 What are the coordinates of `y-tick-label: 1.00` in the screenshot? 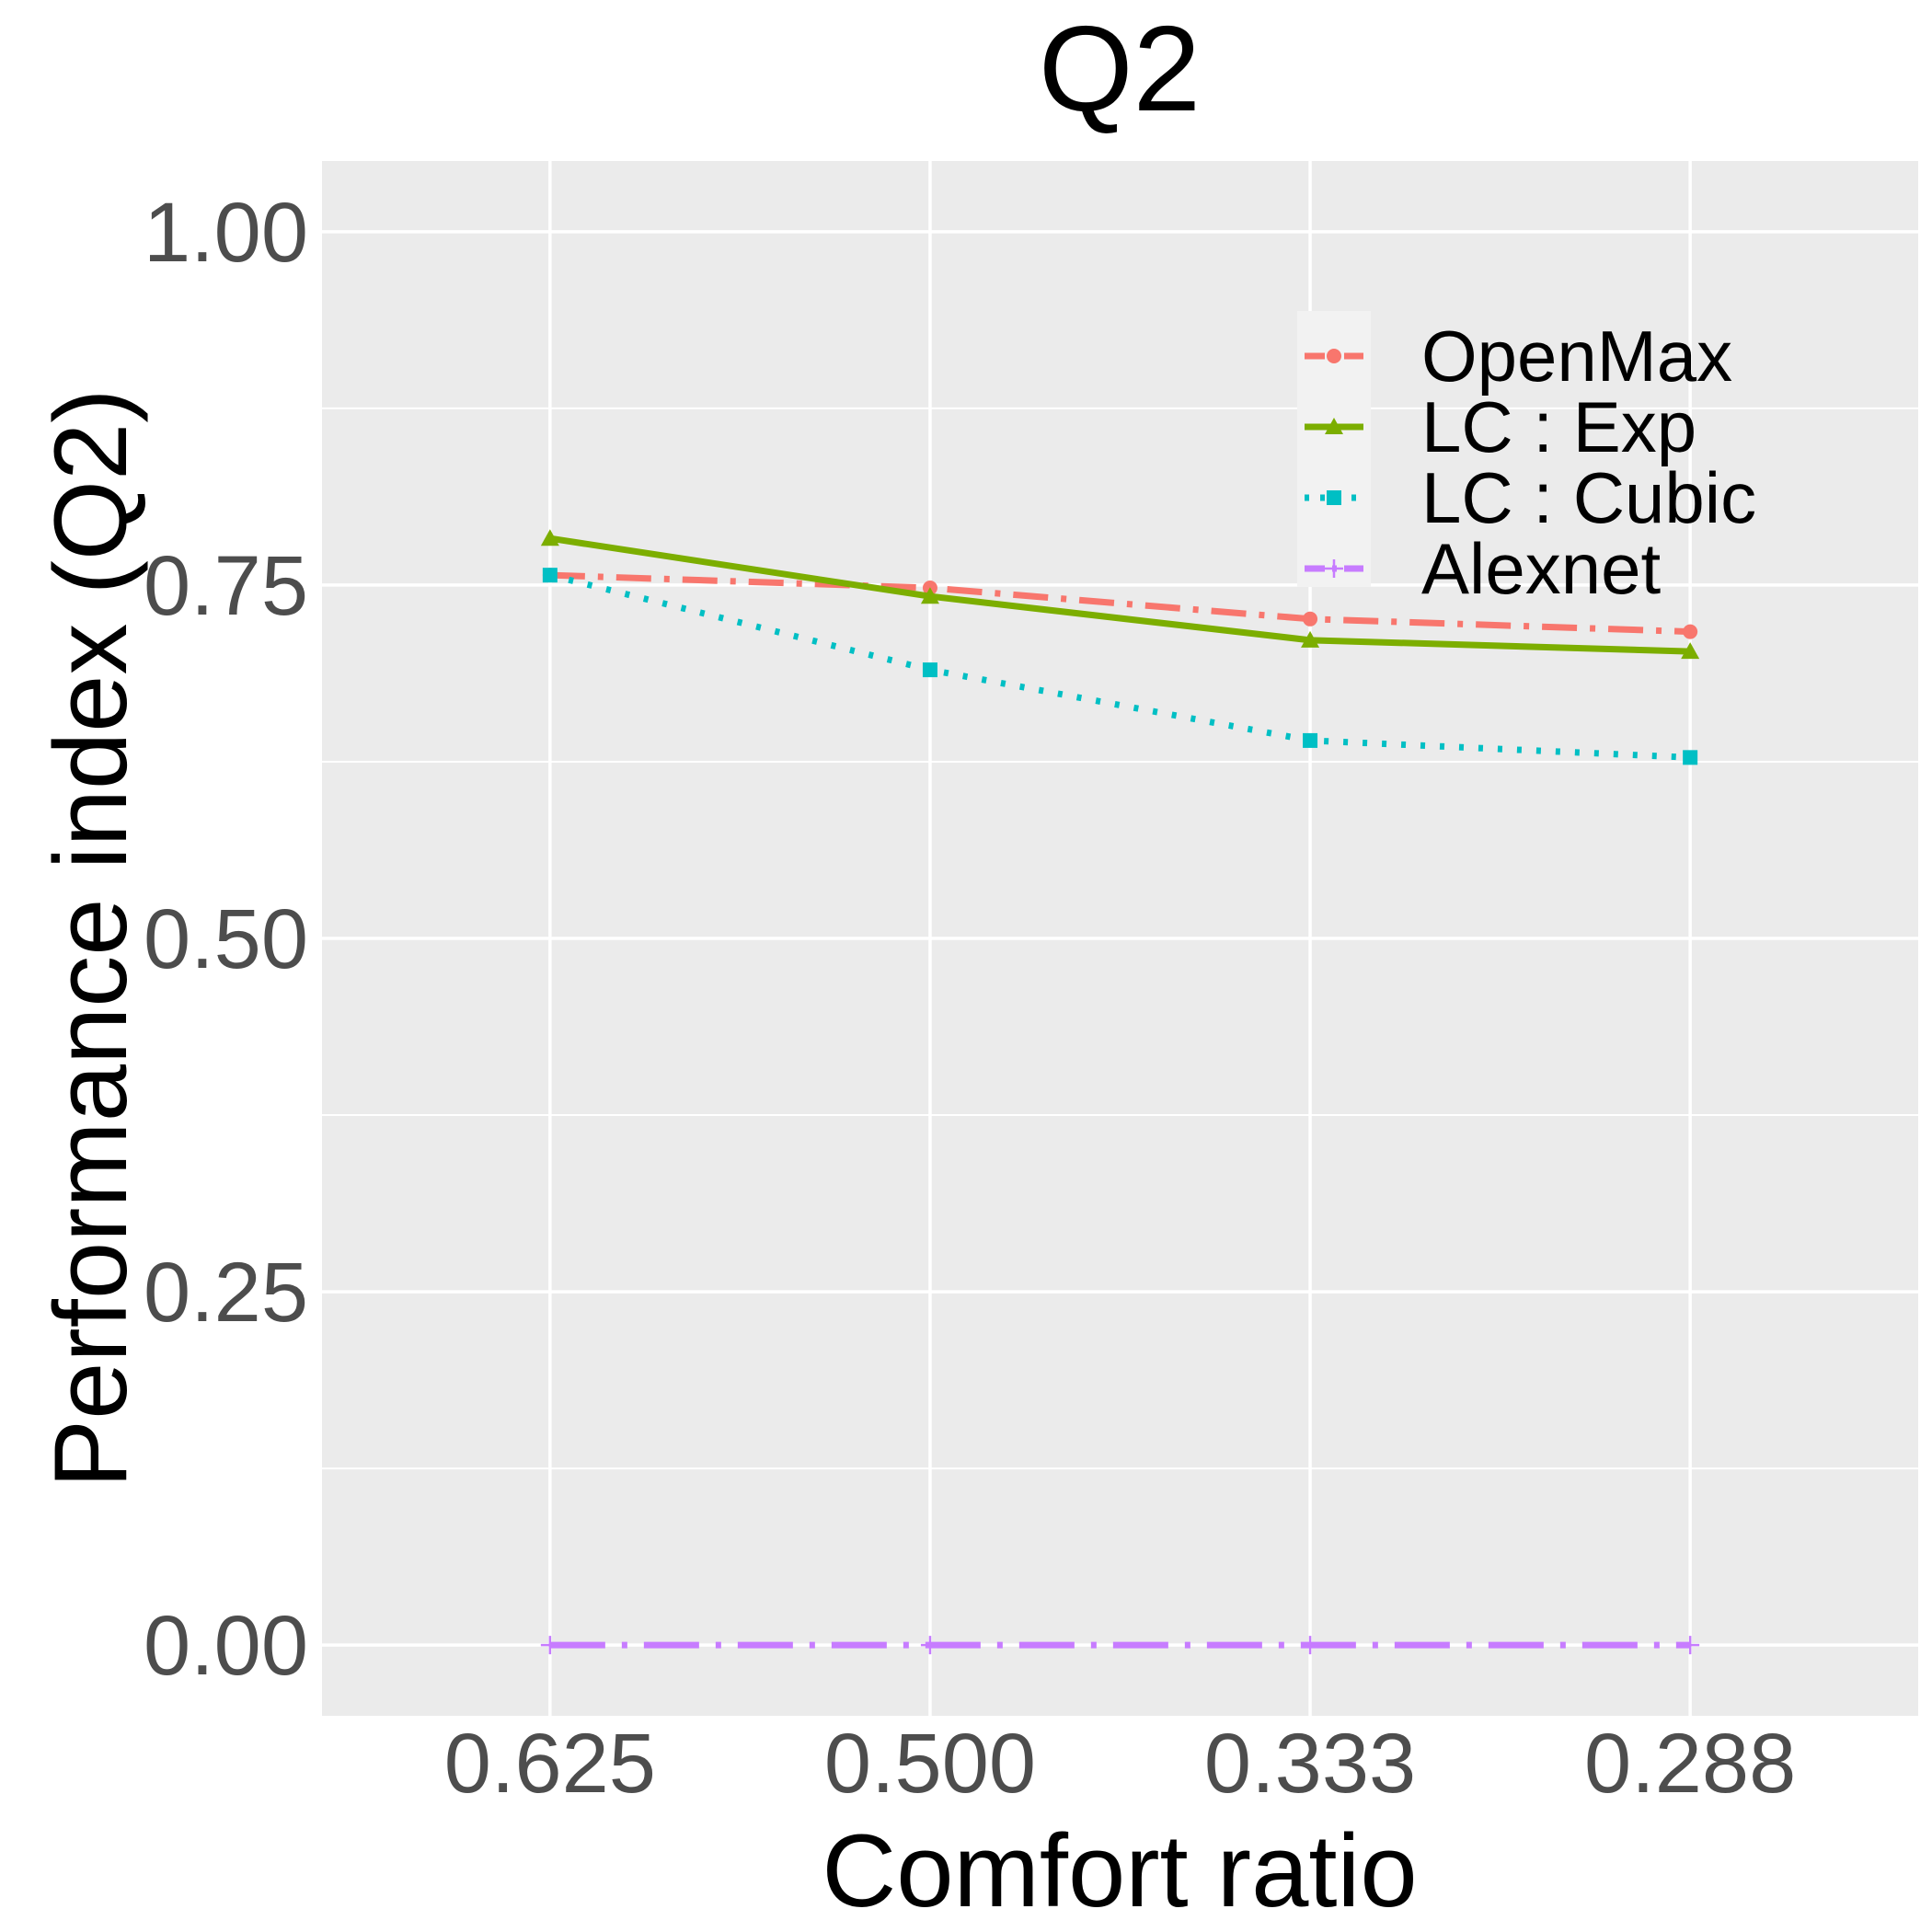 It's located at (226, 233).